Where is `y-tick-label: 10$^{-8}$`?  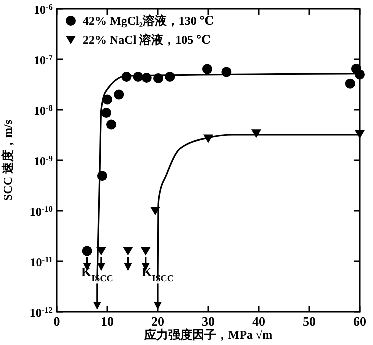
y-tick-label: 10$^{-8}$ is located at coordinates (43, 111).